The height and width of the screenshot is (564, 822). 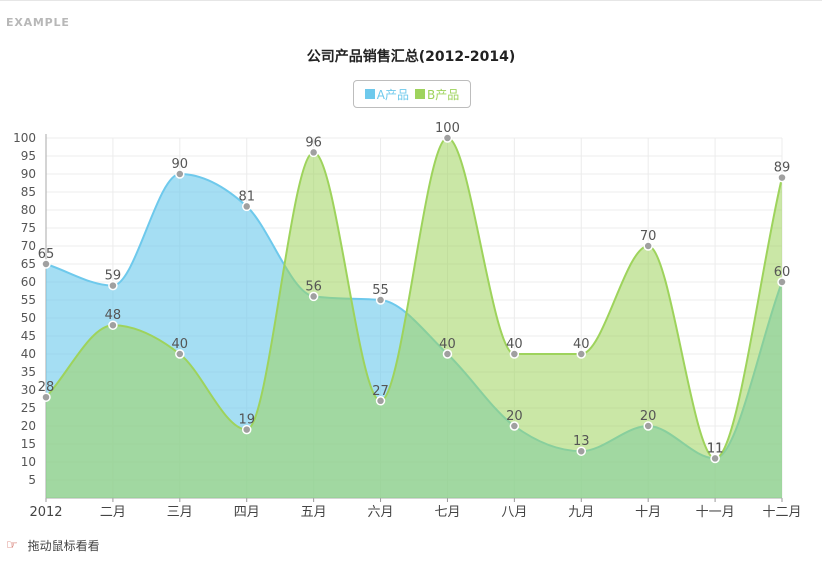 I want to click on x-tick-label: 八月, so click(x=514, y=512).